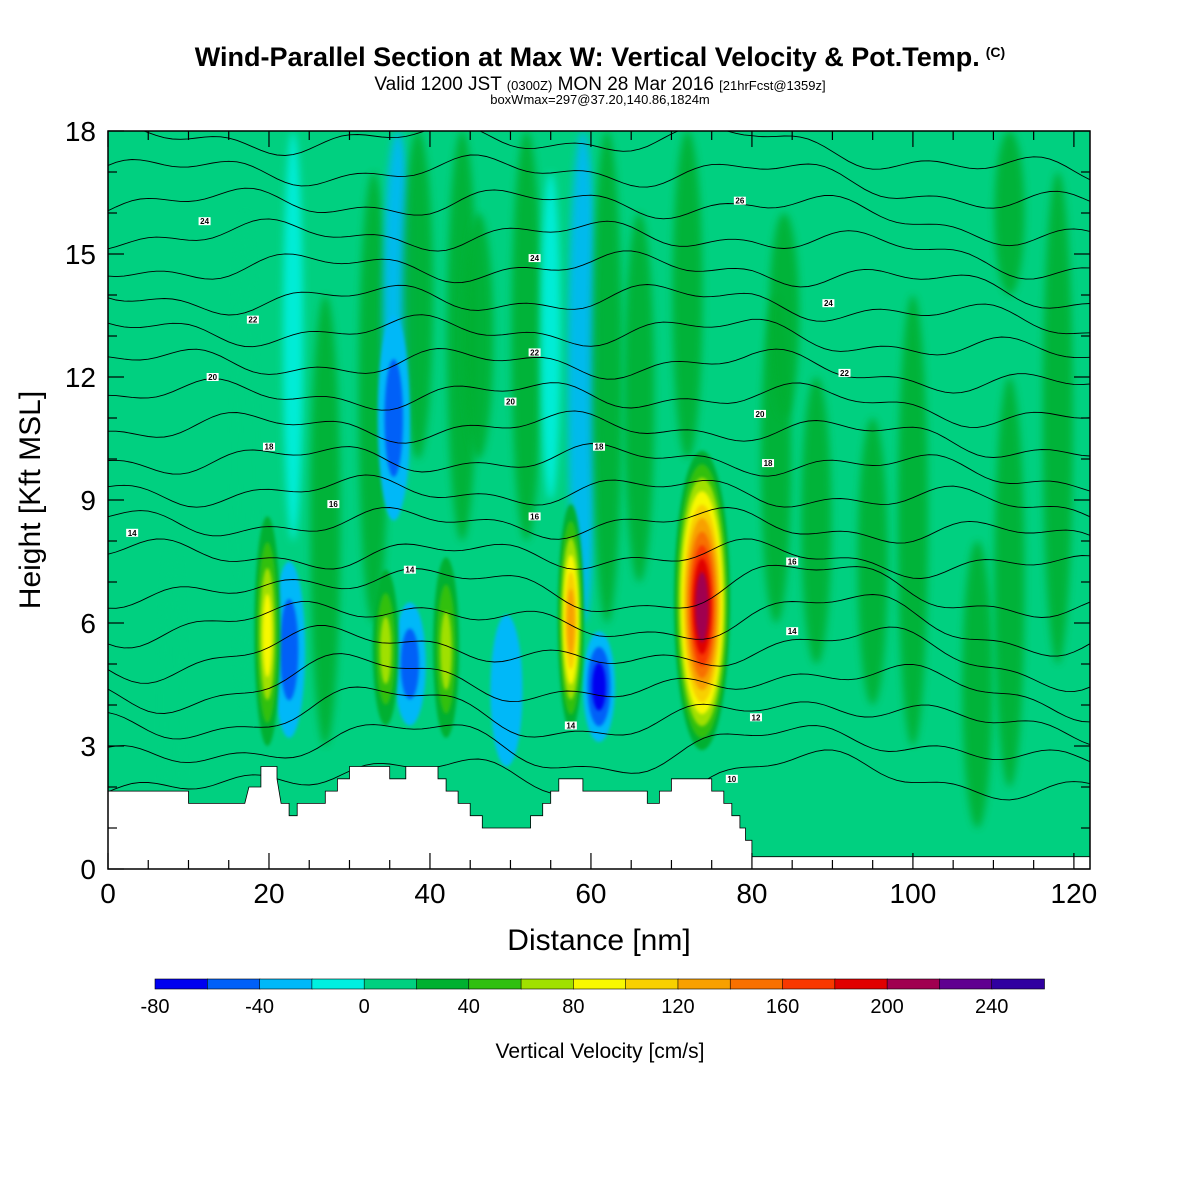  What do you see at coordinates (259, 1007) in the screenshot?
I see `colorbar-tick-label: -40` at bounding box center [259, 1007].